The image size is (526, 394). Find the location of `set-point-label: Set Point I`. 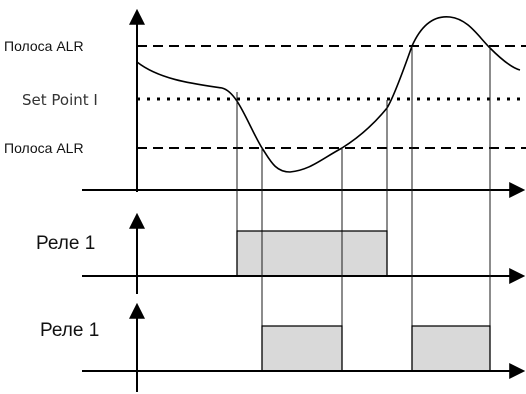

set-point-label: Set Point I is located at coordinates (60, 100).